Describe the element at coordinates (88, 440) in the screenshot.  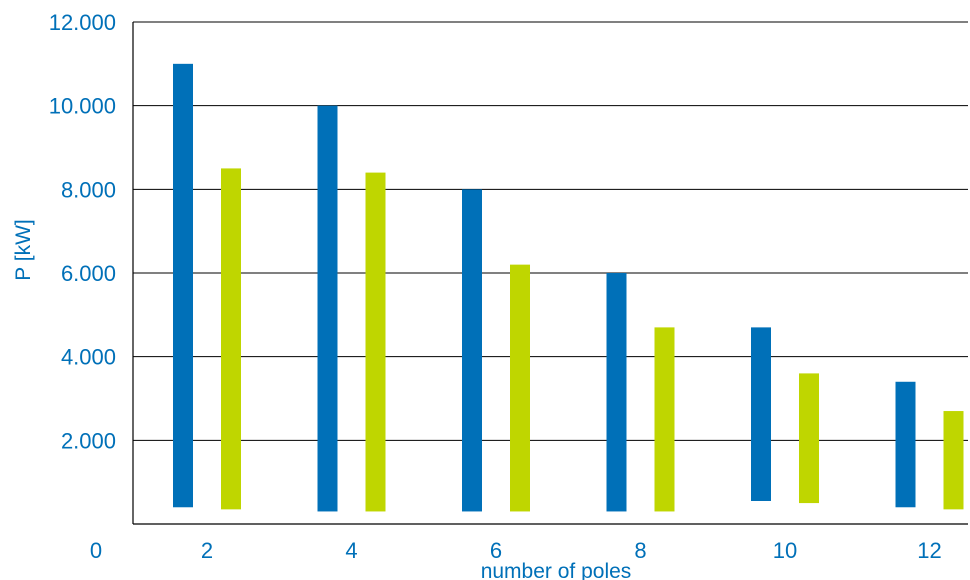
I see `y-tick-label: 2.000` at that location.